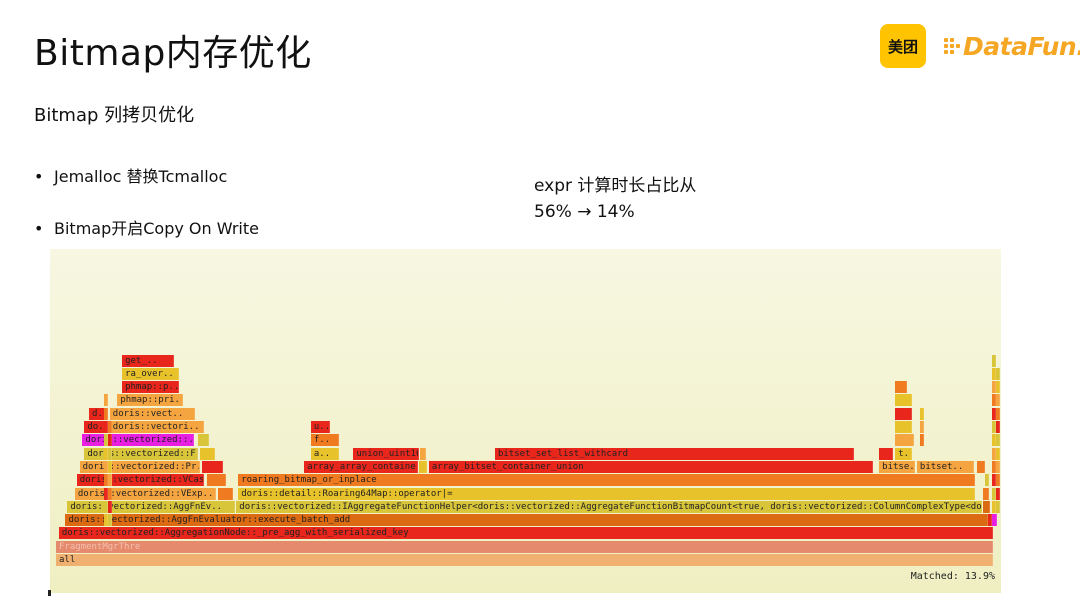  What do you see at coordinates (150, 373) in the screenshot?
I see `flame-frame: ra_over..` at bounding box center [150, 373].